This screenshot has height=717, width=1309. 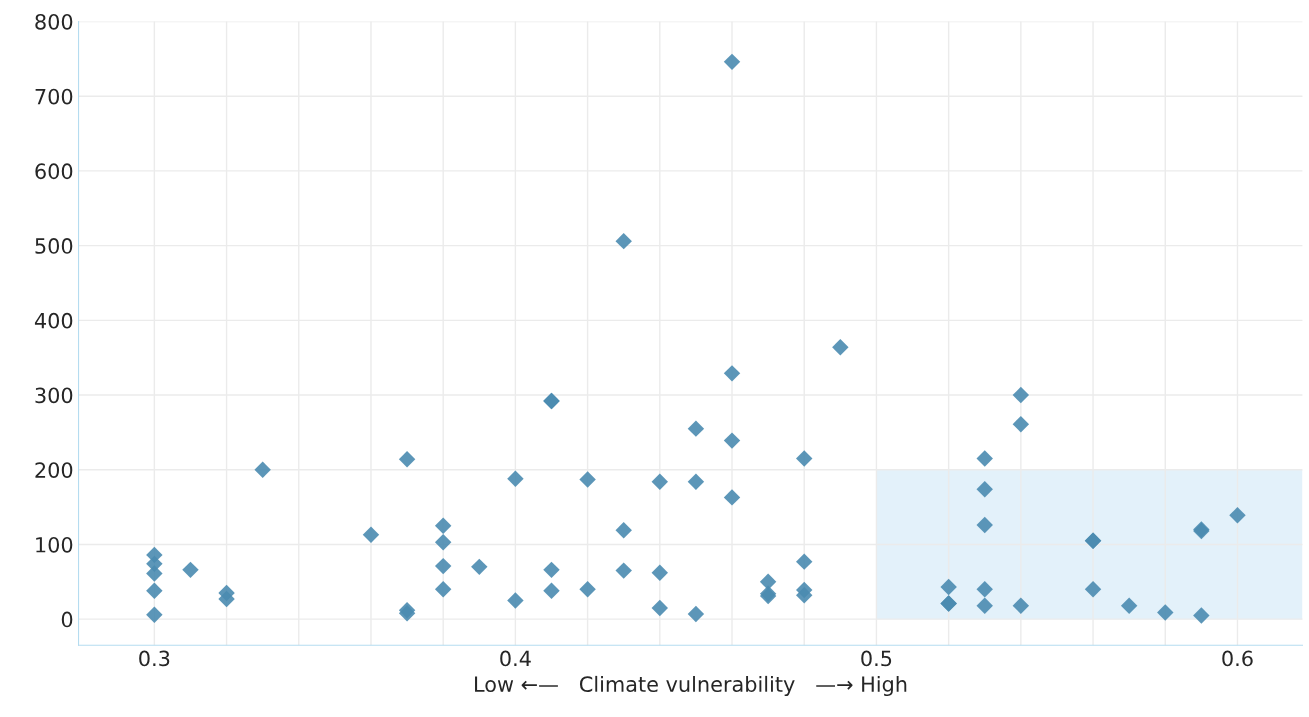 I want to click on y-tick-label: 600, so click(x=54, y=171).